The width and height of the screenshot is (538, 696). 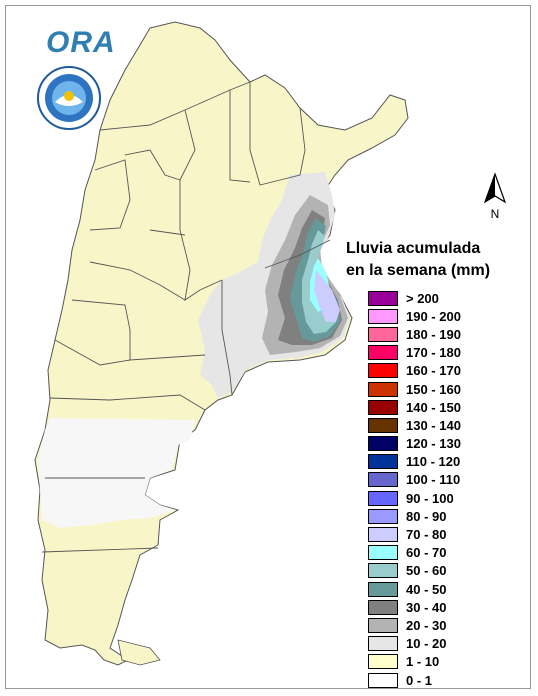 What do you see at coordinates (116, 473) in the screenshot?
I see `dry-region-patagonia` at bounding box center [116, 473].